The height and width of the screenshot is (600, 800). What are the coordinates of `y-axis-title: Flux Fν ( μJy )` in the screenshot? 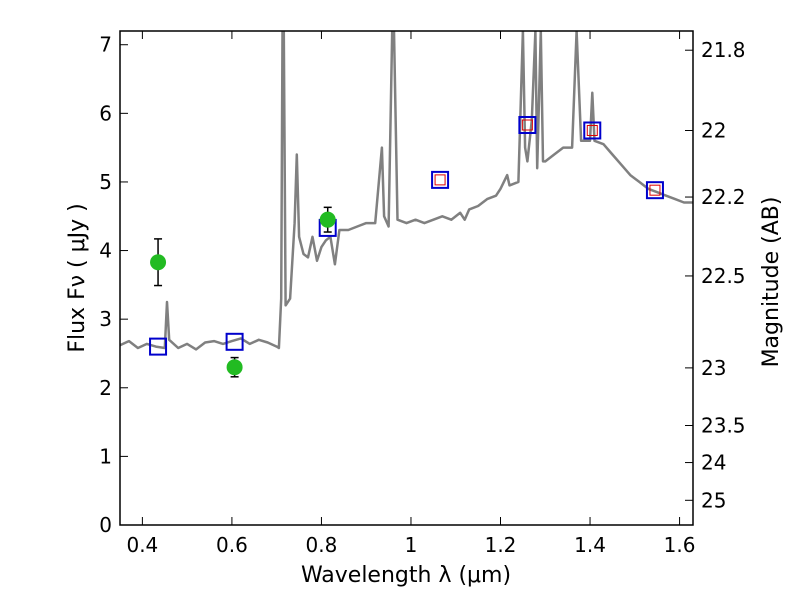 It's located at (77, 277).